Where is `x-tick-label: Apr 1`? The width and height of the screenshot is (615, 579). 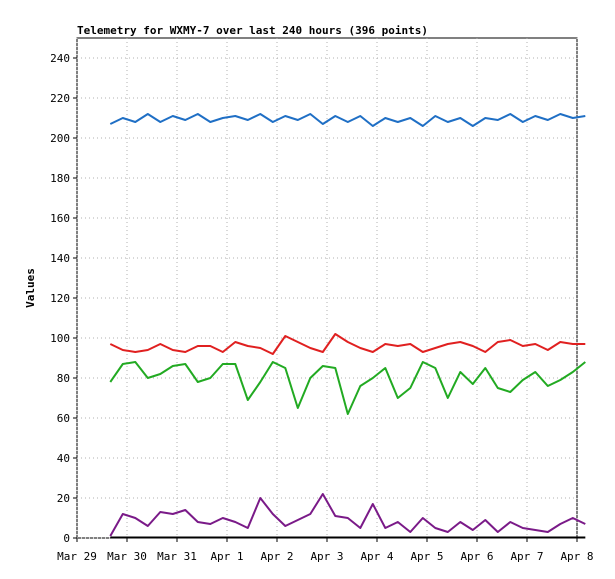 x-tick-label: Apr 1 is located at coordinates (226, 556).